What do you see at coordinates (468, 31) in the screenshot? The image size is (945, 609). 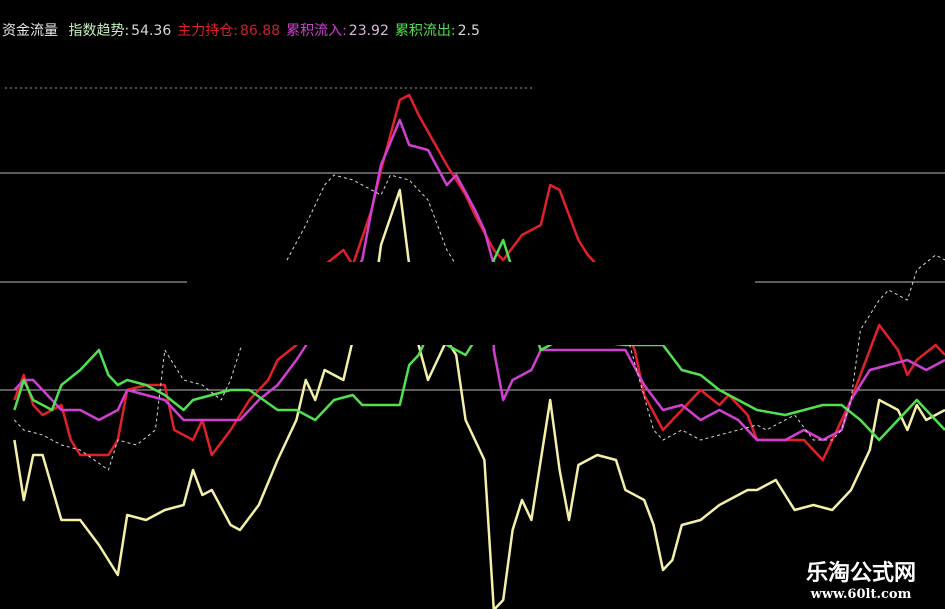 I see `legend-value: 2.5` at bounding box center [468, 31].